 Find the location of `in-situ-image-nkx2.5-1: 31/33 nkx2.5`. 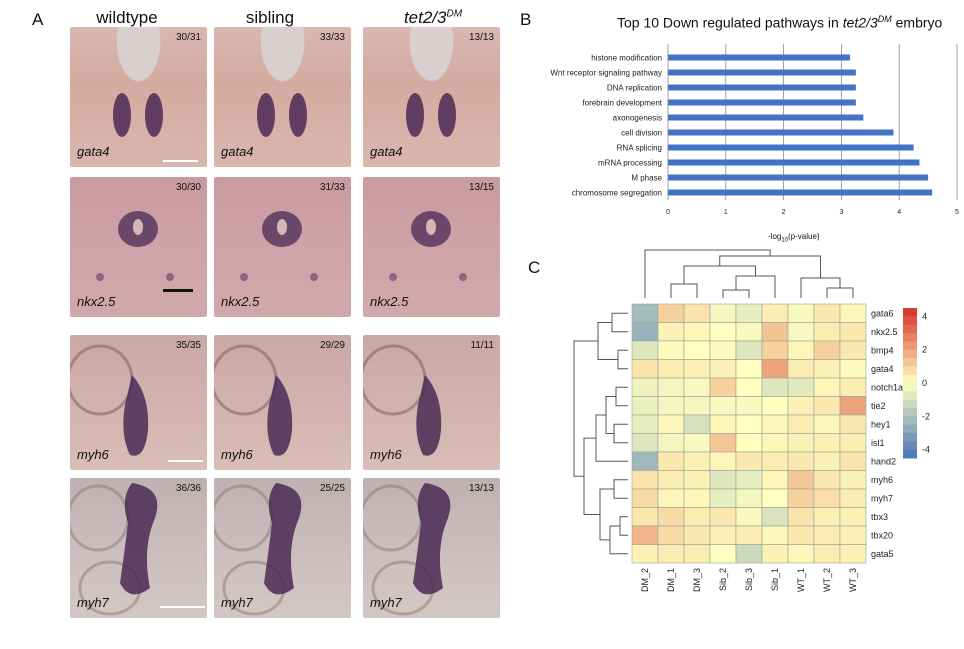

in-situ-image-nkx2.5-1: 31/33 nkx2.5 is located at coordinates (282, 247).